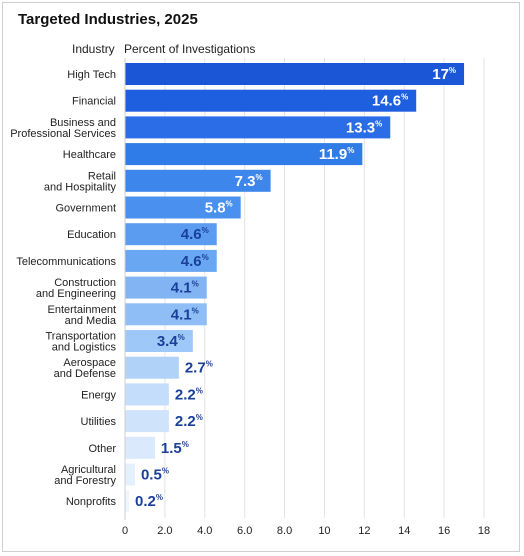 The image size is (524, 556). I want to click on data-label: 0.5%, so click(155, 475).